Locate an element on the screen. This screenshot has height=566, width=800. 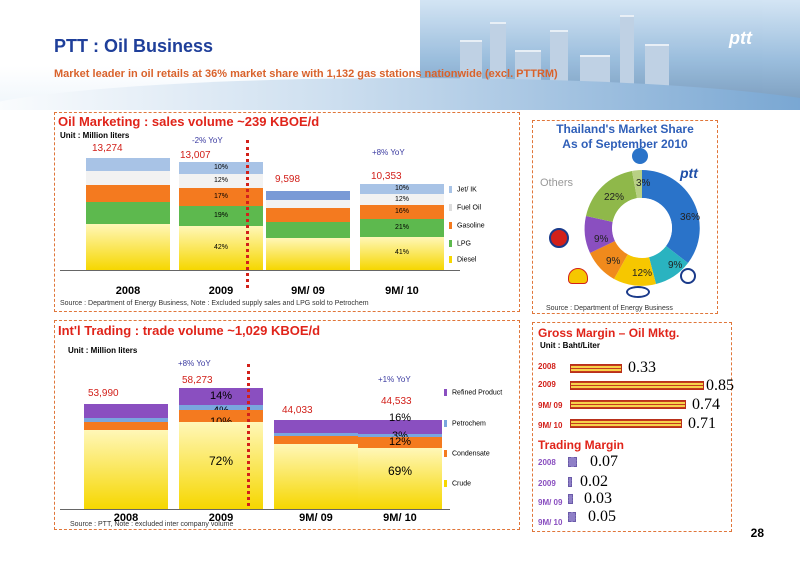
gm-val-9m09: 0.74 is located at coordinates (706, 404).